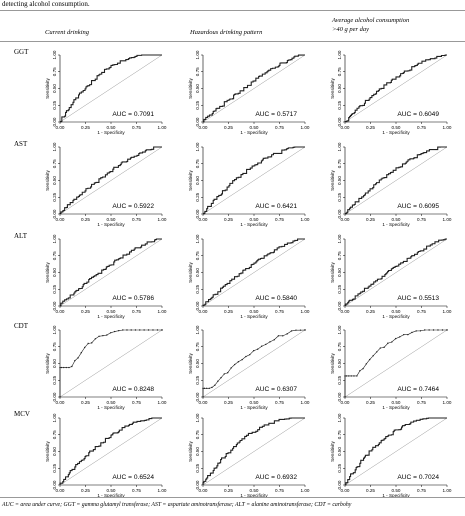 The image size is (465, 516). I want to click on auc-label: AUC = 0.6095, so click(418, 206).